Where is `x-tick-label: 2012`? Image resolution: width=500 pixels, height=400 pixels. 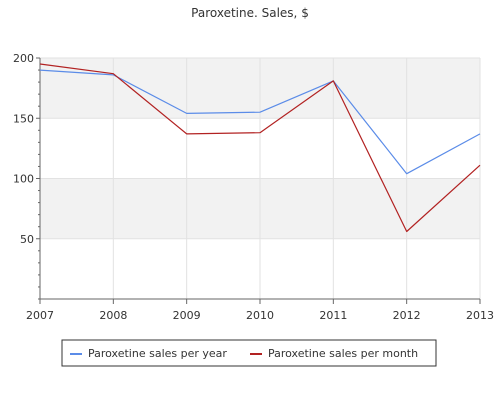 x-tick-label: 2012 is located at coordinates (407, 315).